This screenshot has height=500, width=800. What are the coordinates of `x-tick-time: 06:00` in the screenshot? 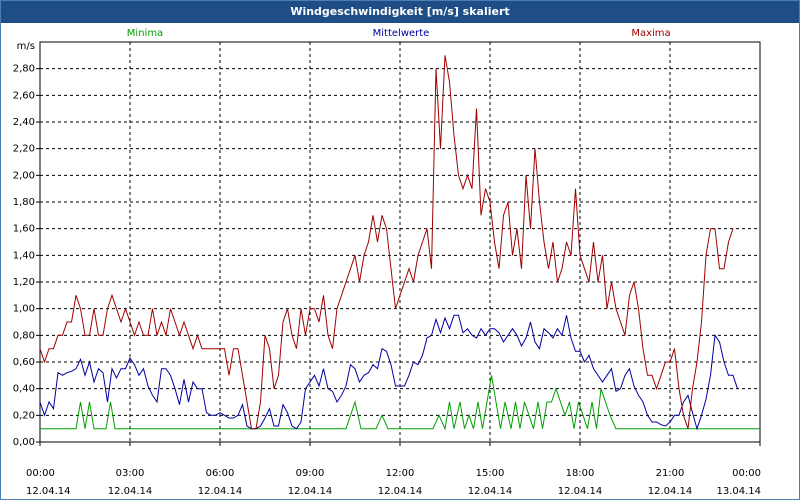 It's located at (220, 473).